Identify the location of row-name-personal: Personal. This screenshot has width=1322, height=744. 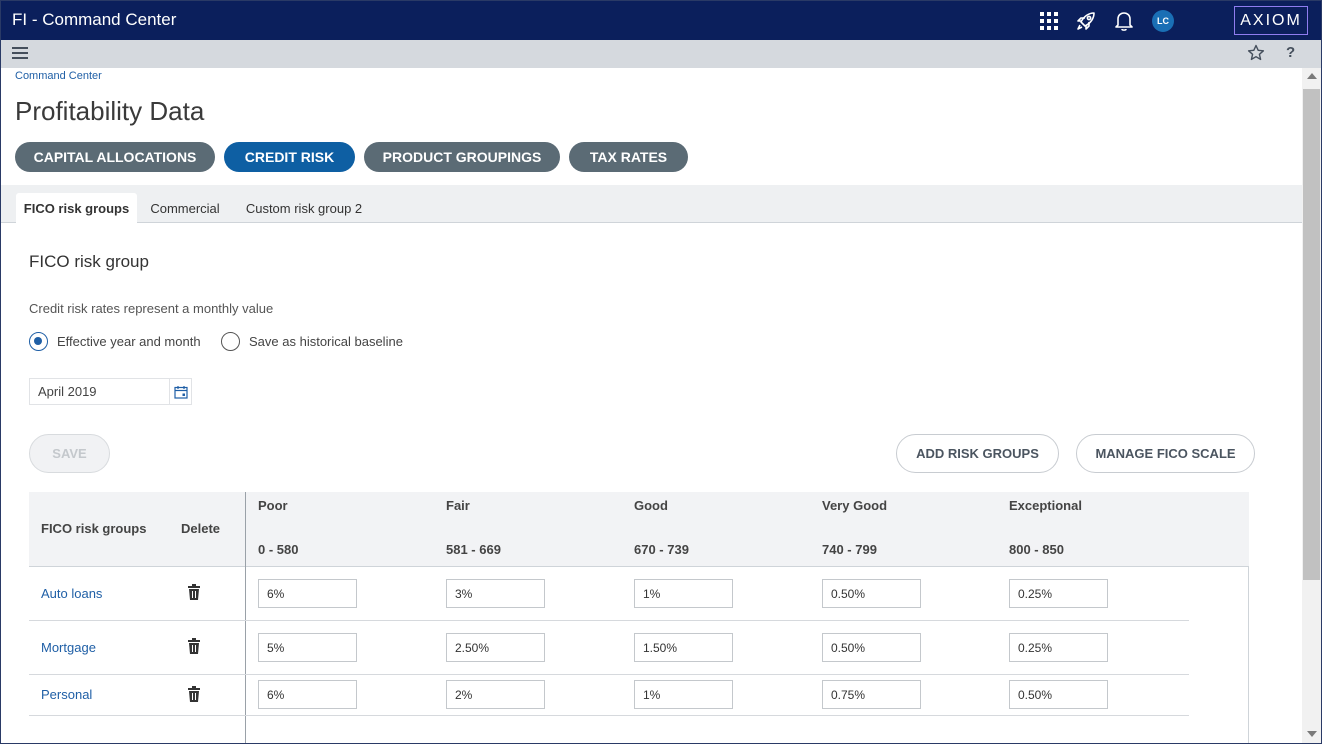
(67, 694).